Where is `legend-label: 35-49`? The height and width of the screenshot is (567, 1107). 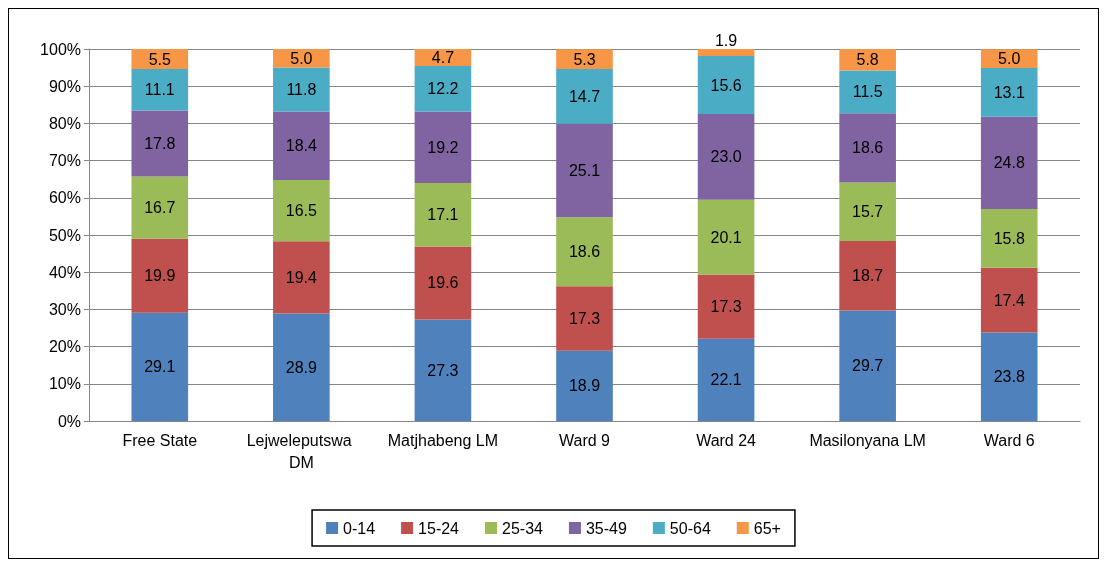 legend-label: 35-49 is located at coordinates (606, 528).